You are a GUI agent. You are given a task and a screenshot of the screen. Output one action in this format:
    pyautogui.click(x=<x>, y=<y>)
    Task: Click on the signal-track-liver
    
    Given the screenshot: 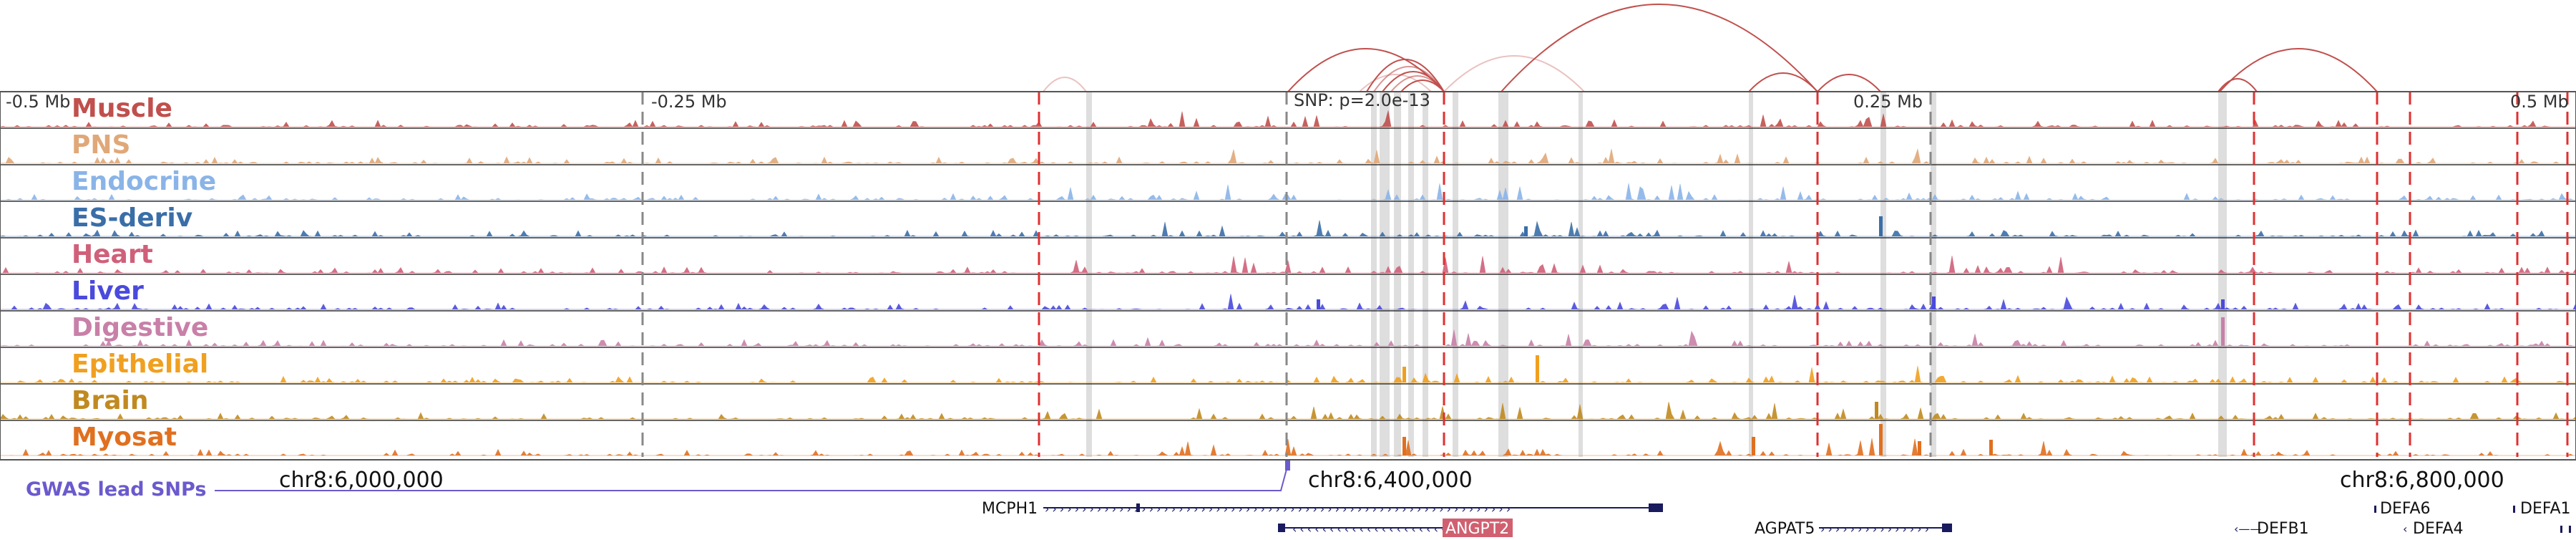 What is the action you would take?
    pyautogui.click(x=1288, y=302)
    